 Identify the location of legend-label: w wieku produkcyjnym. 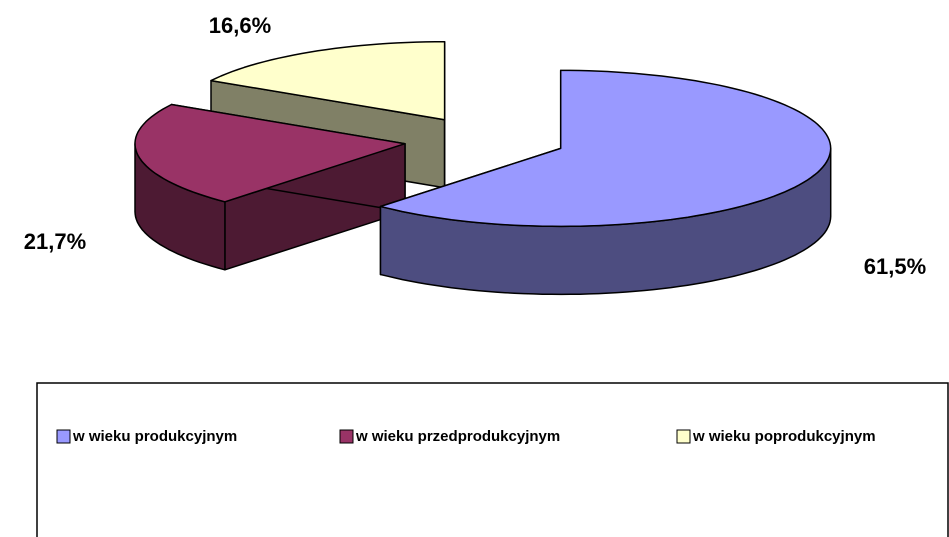
(154, 436).